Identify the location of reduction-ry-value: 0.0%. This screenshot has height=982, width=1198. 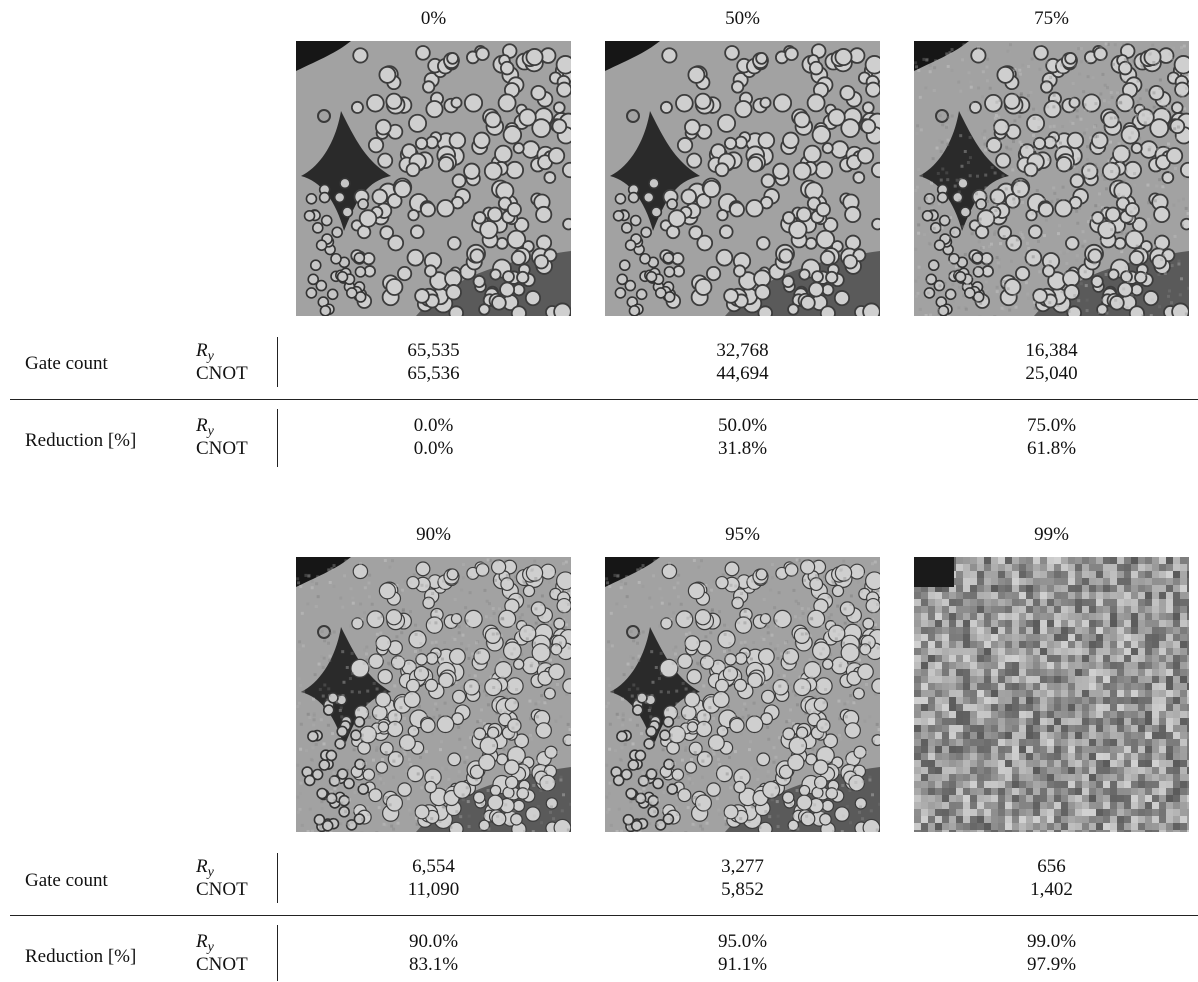
(433, 425).